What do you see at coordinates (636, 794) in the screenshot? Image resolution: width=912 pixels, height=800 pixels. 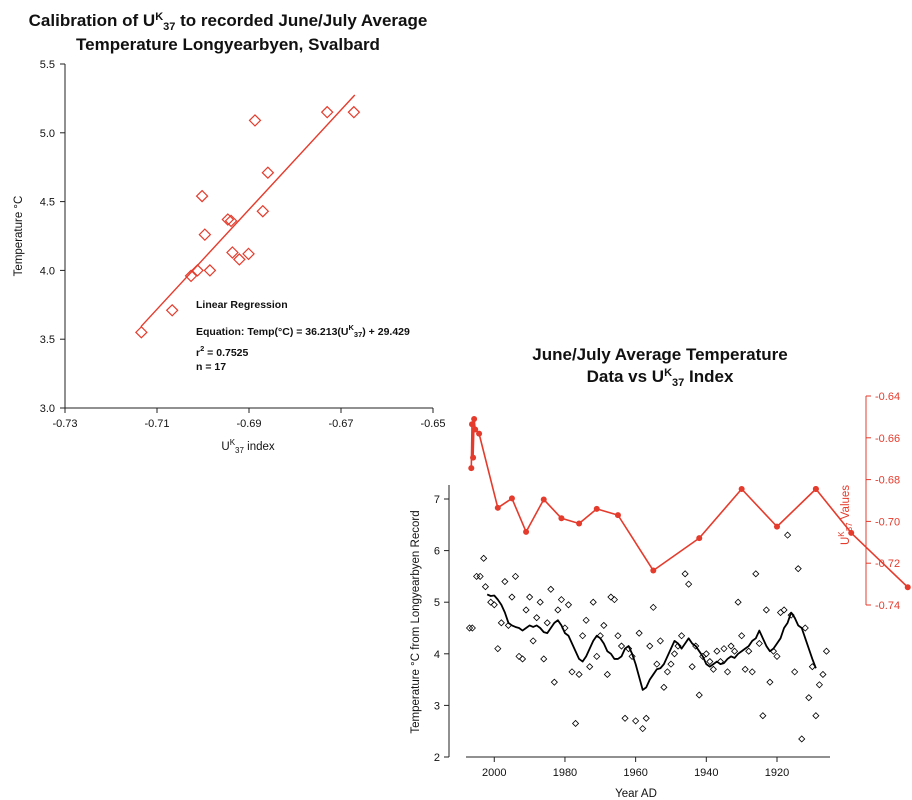 I see `timeseries-x-axis-label: Year AD` at bounding box center [636, 794].